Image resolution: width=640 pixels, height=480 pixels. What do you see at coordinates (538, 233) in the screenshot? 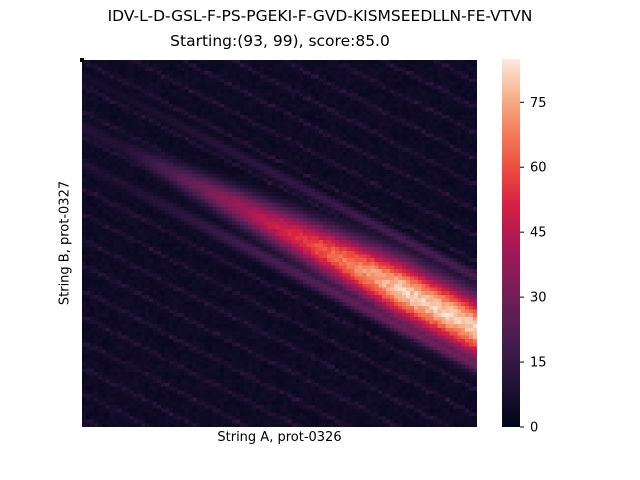
I see `colorbar-tick-label: 45` at bounding box center [538, 233].